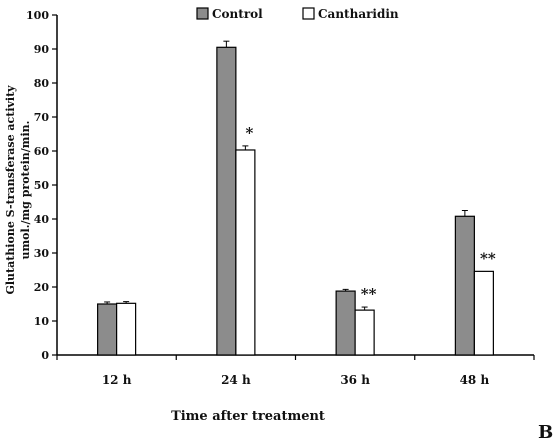  Describe the element at coordinates (42, 83) in the screenshot. I see `y-tick-label: 80` at that location.